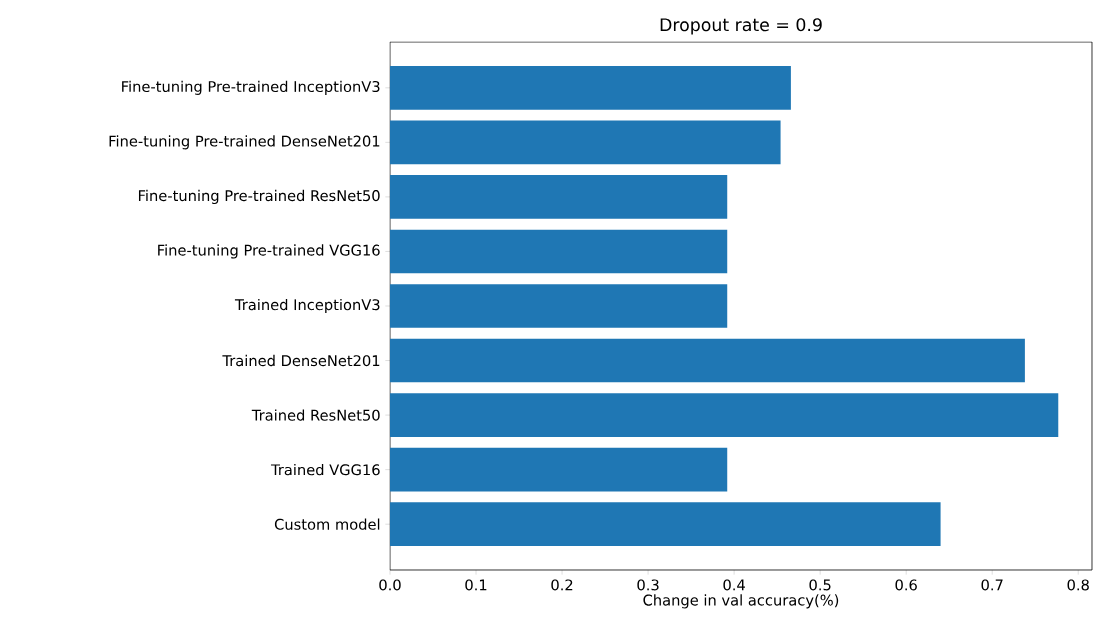 Image resolution: width=1093 pixels, height=627 pixels. What do you see at coordinates (325, 469) in the screenshot?
I see `y-tick-label: Trained VGG16` at bounding box center [325, 469].